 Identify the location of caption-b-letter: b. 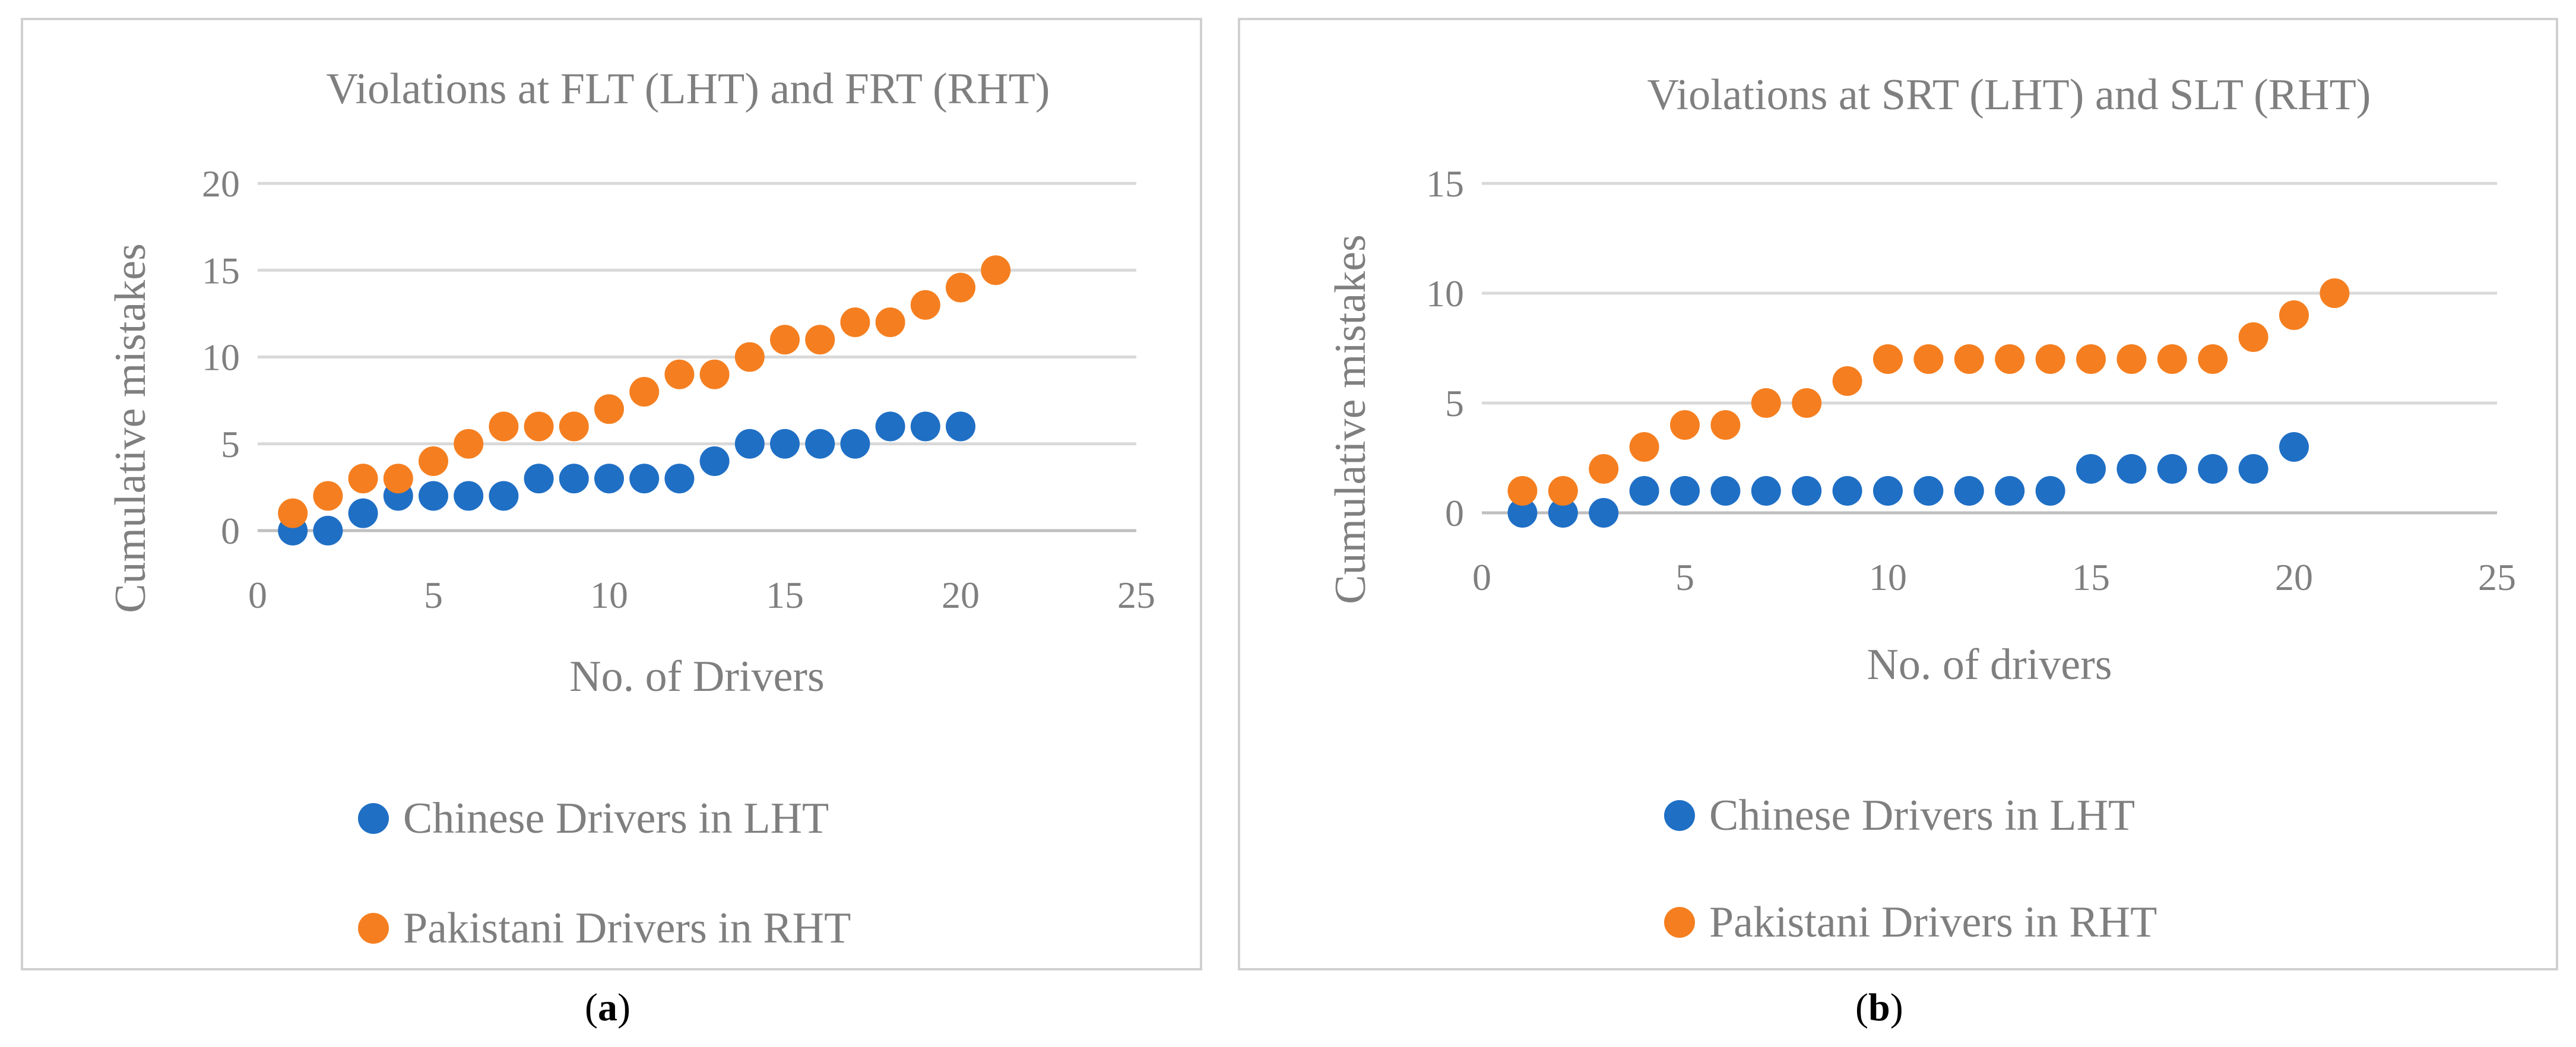
(1879, 1007).